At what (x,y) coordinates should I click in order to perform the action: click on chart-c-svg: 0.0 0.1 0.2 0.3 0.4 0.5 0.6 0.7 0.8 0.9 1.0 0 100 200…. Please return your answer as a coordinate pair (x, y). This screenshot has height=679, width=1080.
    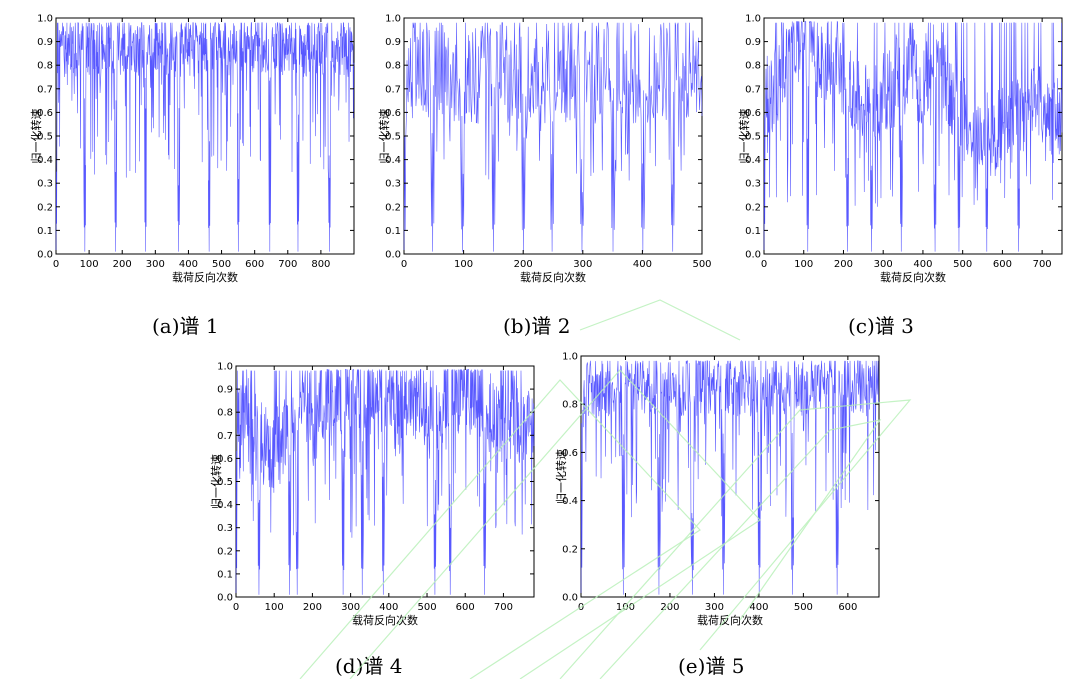
    Looking at the image, I should click on (900, 149).